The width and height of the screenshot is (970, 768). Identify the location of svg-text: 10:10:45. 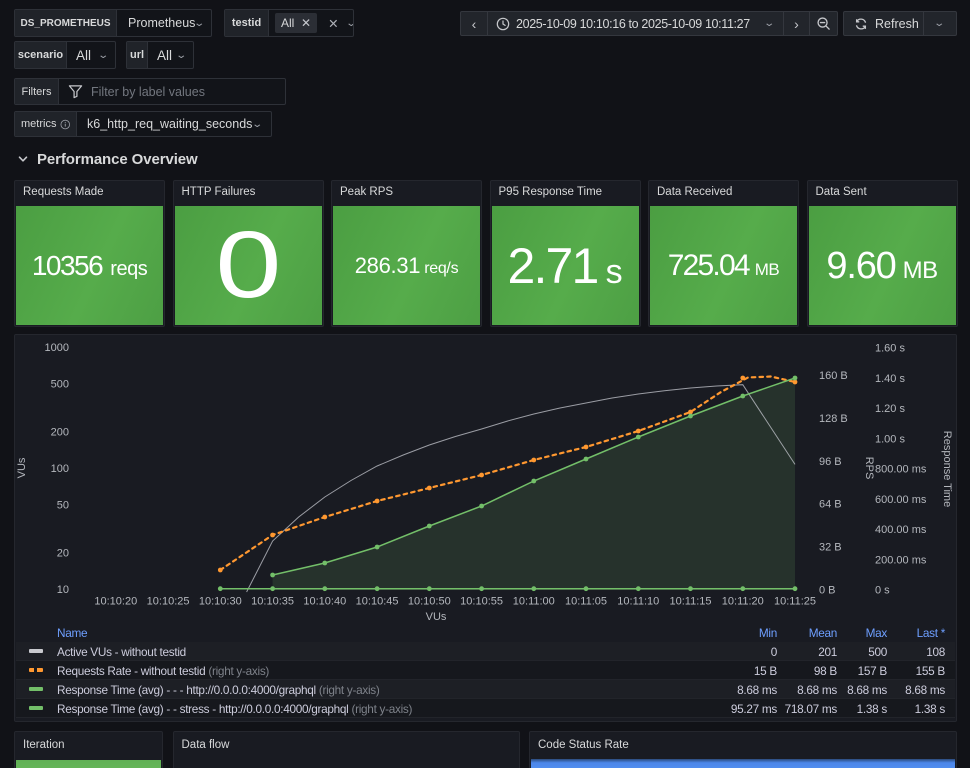
(377, 602).